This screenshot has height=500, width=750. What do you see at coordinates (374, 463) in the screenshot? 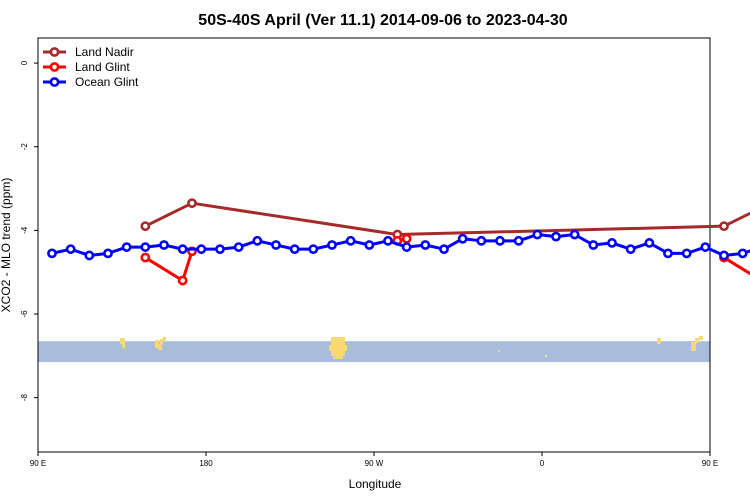
I see `x-tick-label: 90 W` at bounding box center [374, 463].